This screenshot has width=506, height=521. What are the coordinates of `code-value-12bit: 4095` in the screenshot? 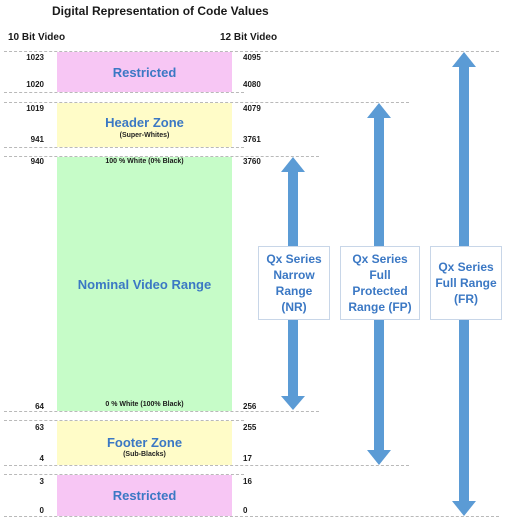 It's located at (252, 57).